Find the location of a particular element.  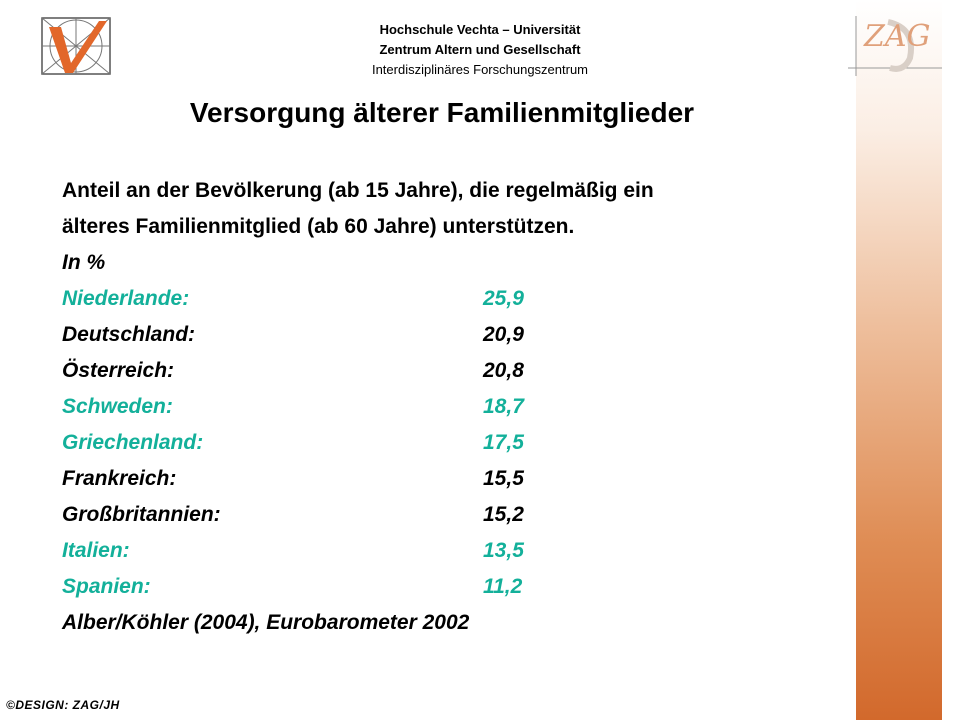

country-name: Österreich: is located at coordinates (118, 370).